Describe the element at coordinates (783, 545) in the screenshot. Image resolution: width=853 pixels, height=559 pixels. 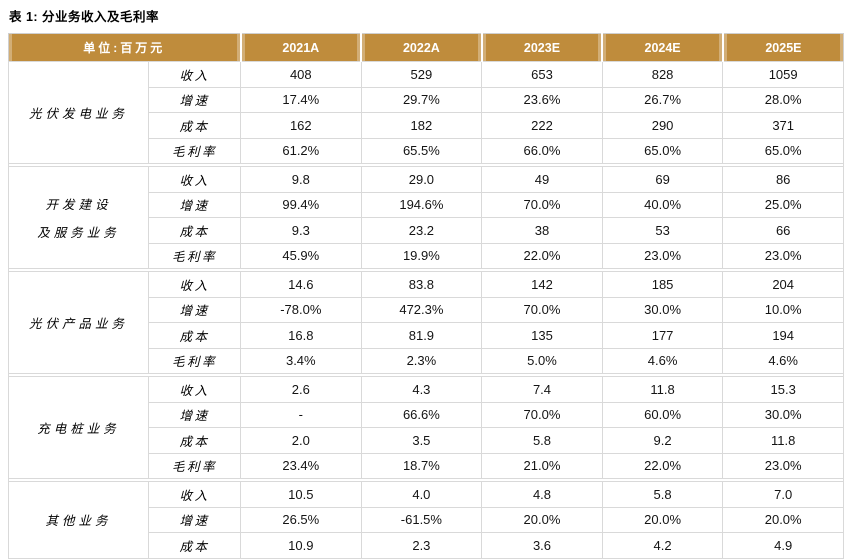
I see `cell-value: 4.9` at that location.